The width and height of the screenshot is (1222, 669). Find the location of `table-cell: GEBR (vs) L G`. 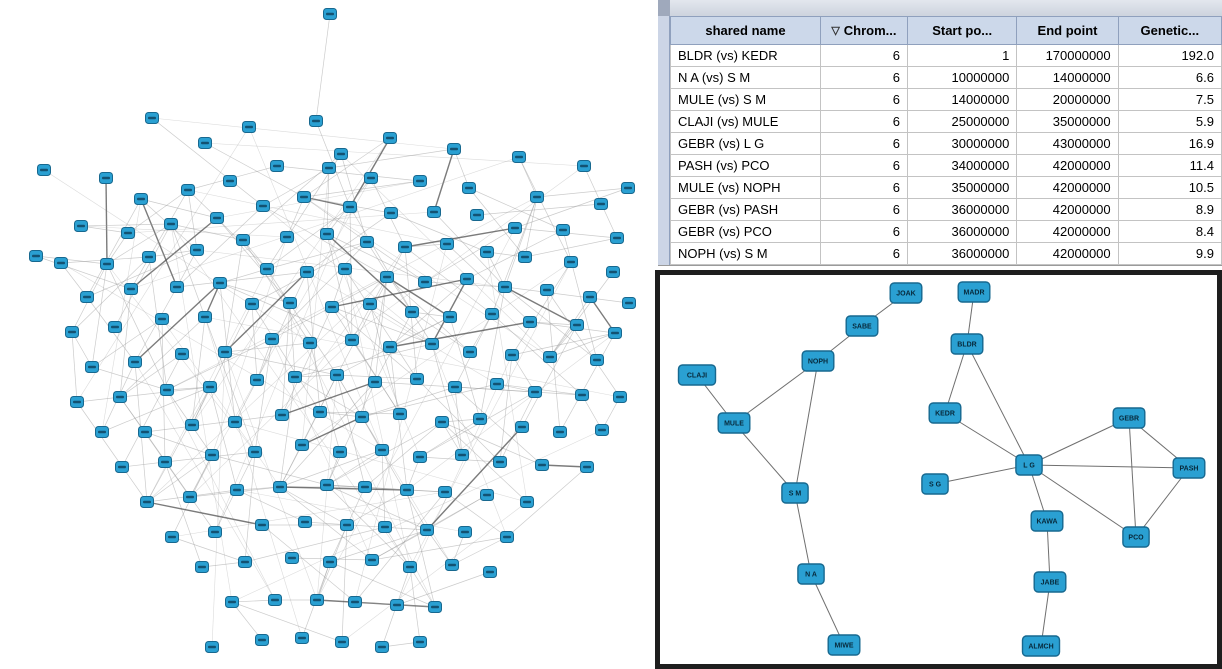

table-cell: GEBR (vs) L G is located at coordinates (745, 143).